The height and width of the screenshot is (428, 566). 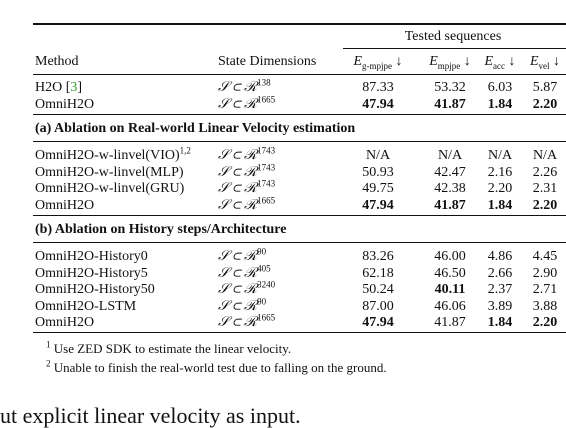 I want to click on value-text: 4.86, so click(x=500, y=256).